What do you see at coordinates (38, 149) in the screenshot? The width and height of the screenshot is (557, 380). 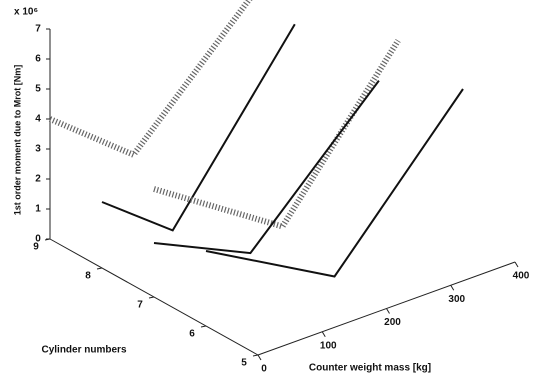 I see `z-tick-label: 3` at bounding box center [38, 149].